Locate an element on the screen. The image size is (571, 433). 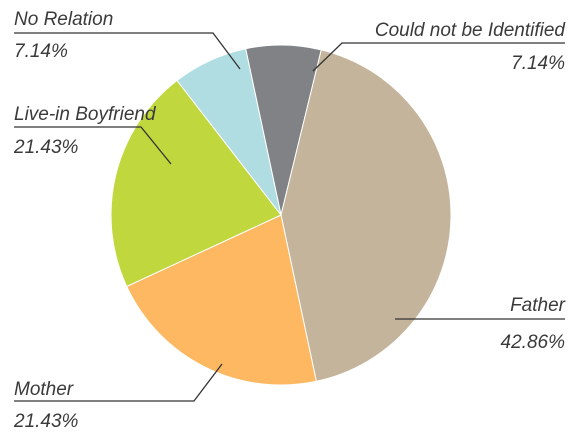
slice-label-text: No Relation is located at coordinates (63, 19).